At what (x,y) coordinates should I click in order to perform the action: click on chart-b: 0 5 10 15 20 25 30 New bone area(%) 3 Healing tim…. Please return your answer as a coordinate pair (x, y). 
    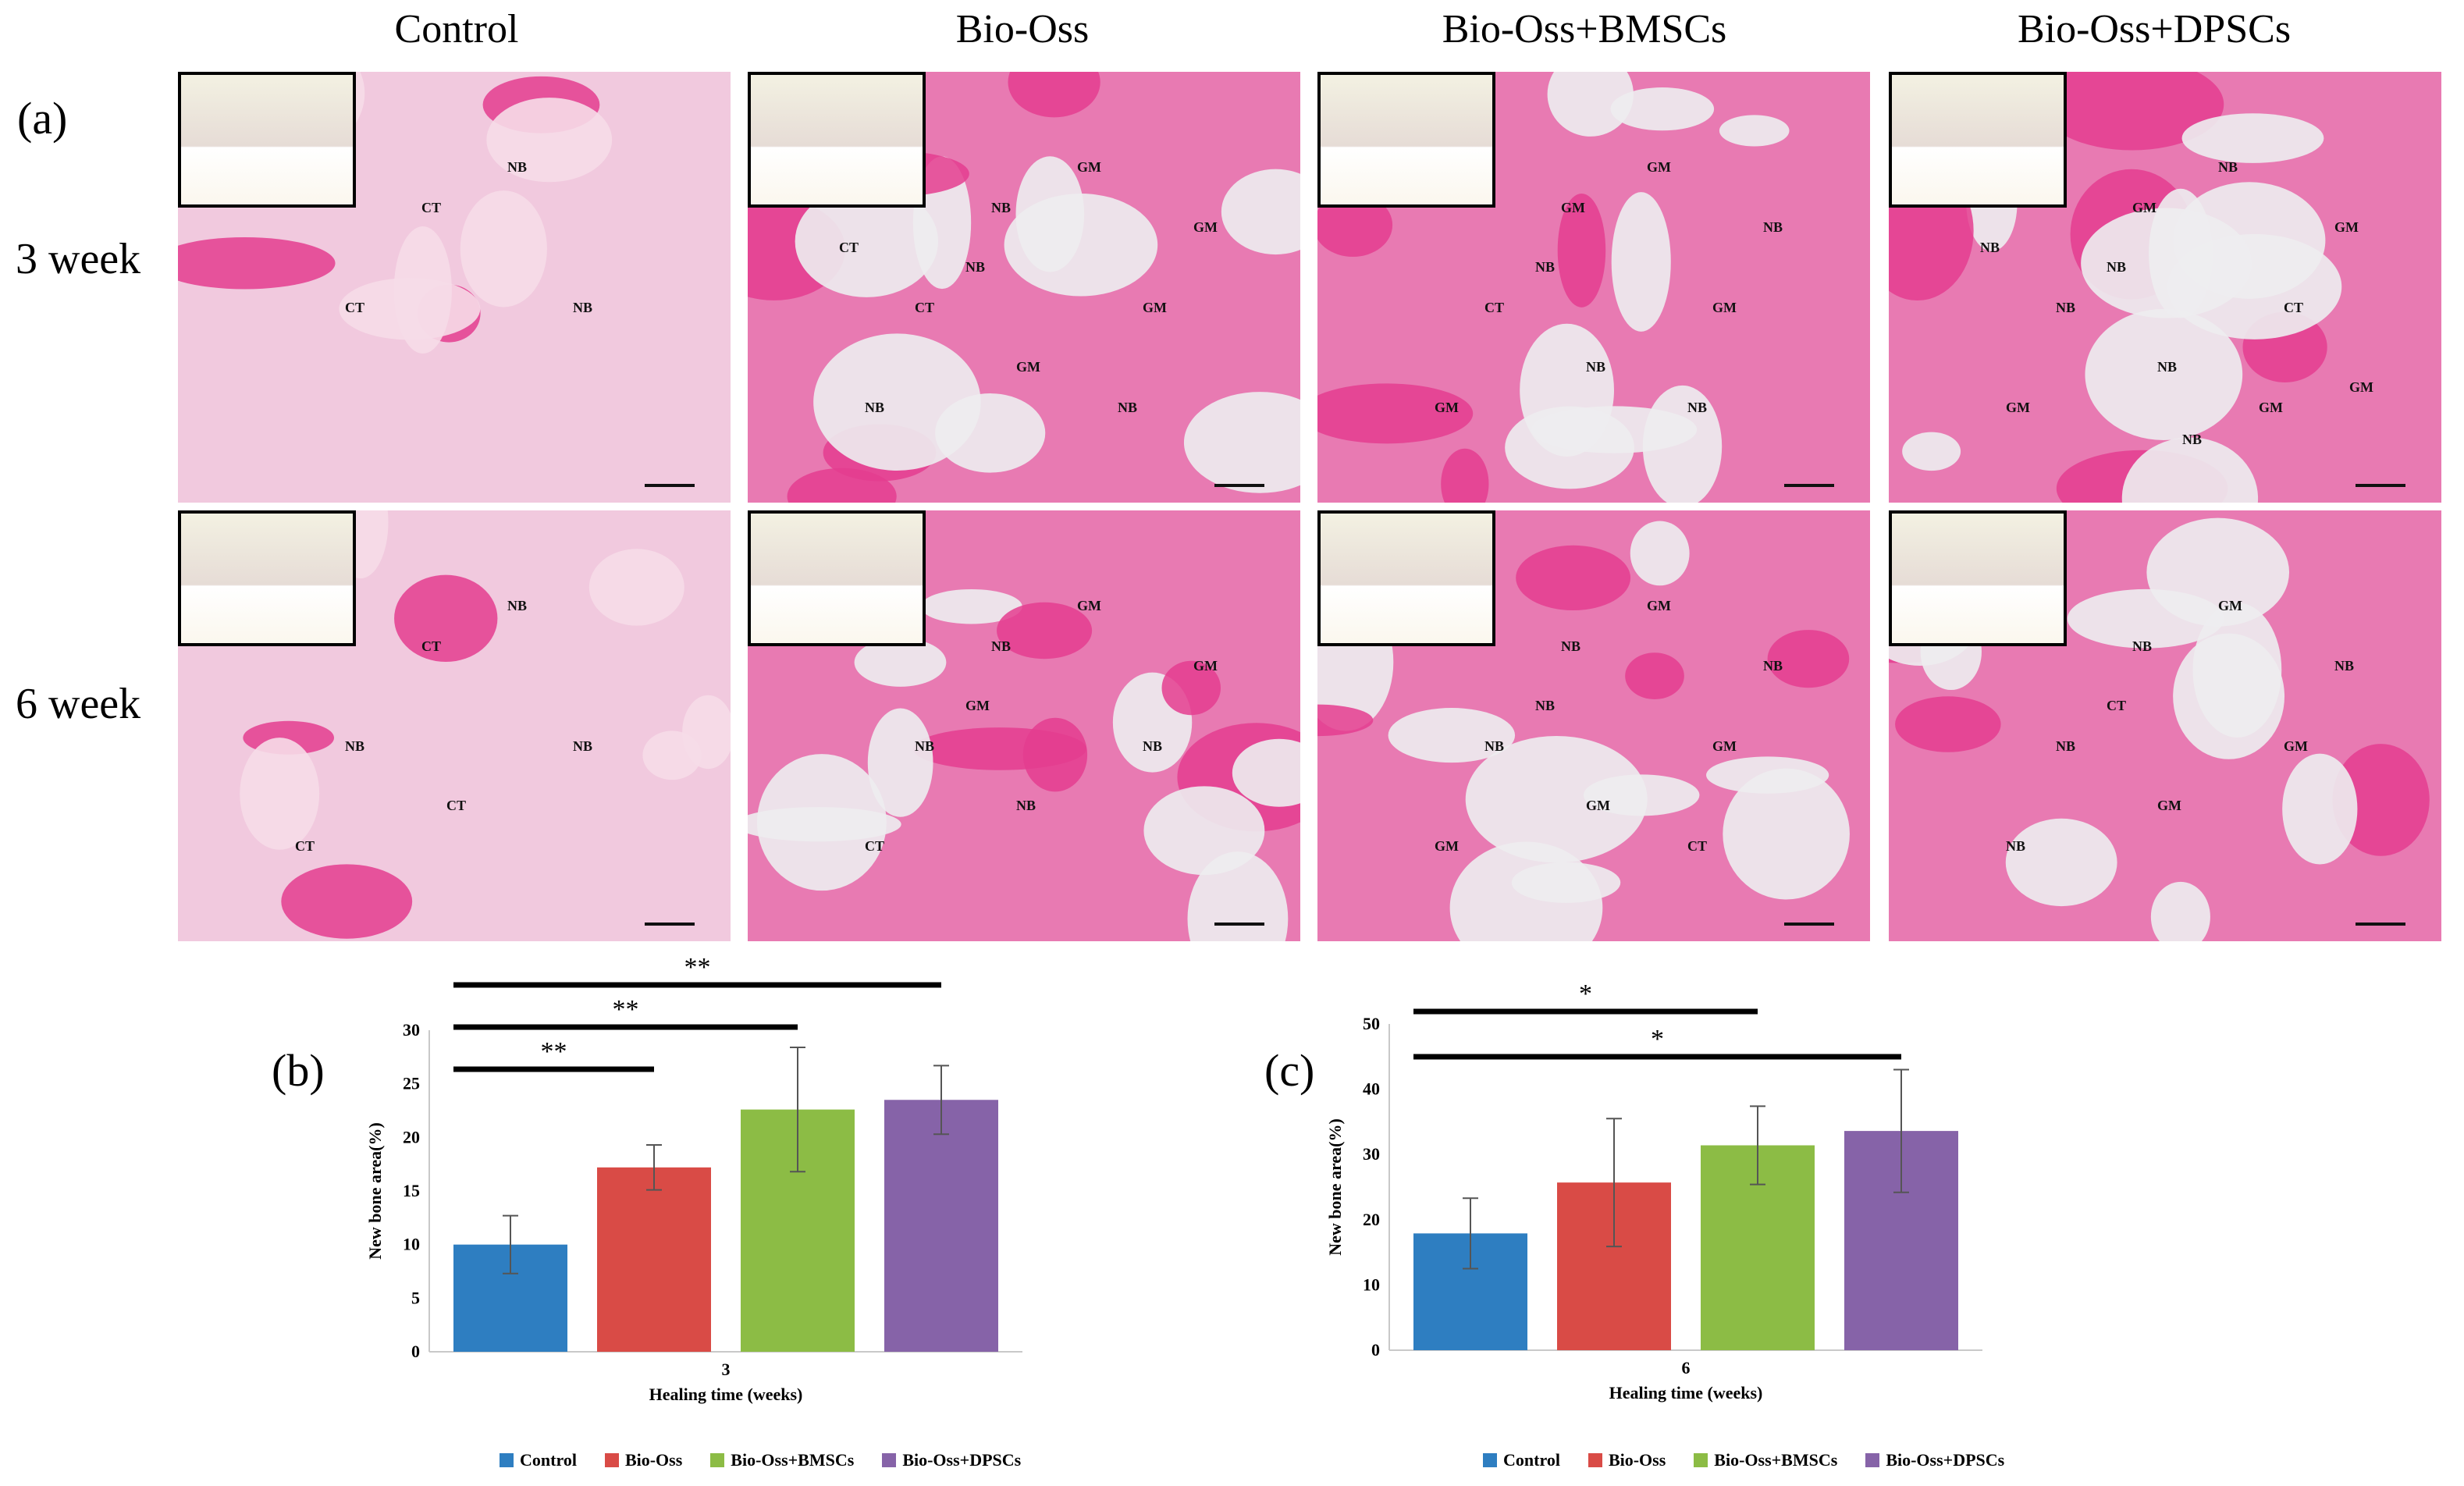
    Looking at the image, I should click on (693, 1178).